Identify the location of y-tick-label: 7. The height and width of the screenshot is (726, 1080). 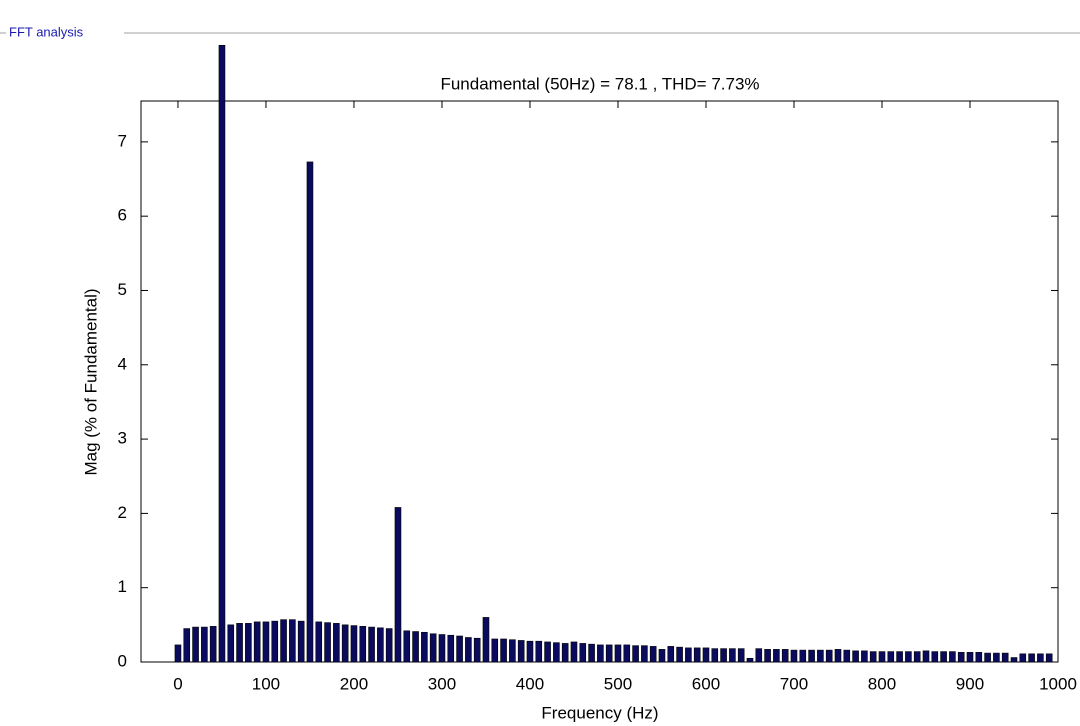
(122, 140).